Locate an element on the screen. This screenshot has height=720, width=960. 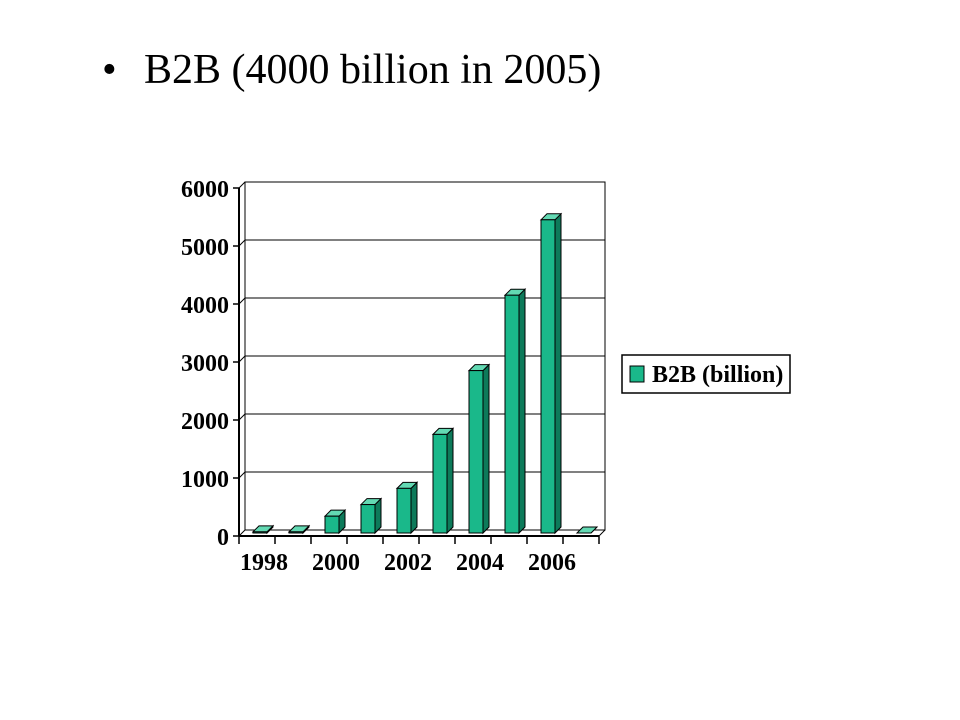
bar-1998 is located at coordinates (263, 529).